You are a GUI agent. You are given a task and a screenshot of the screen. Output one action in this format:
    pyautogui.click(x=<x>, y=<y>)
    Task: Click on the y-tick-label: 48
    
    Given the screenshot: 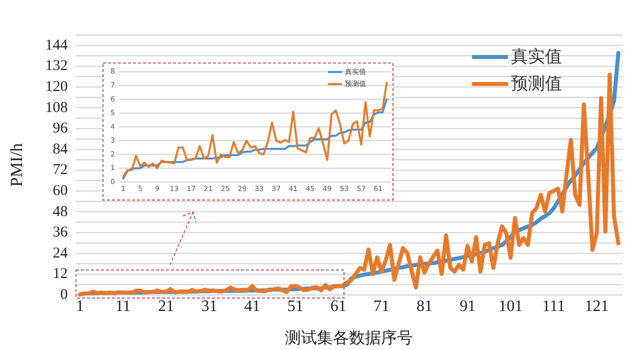 What is the action you would take?
    pyautogui.click(x=60, y=212)
    